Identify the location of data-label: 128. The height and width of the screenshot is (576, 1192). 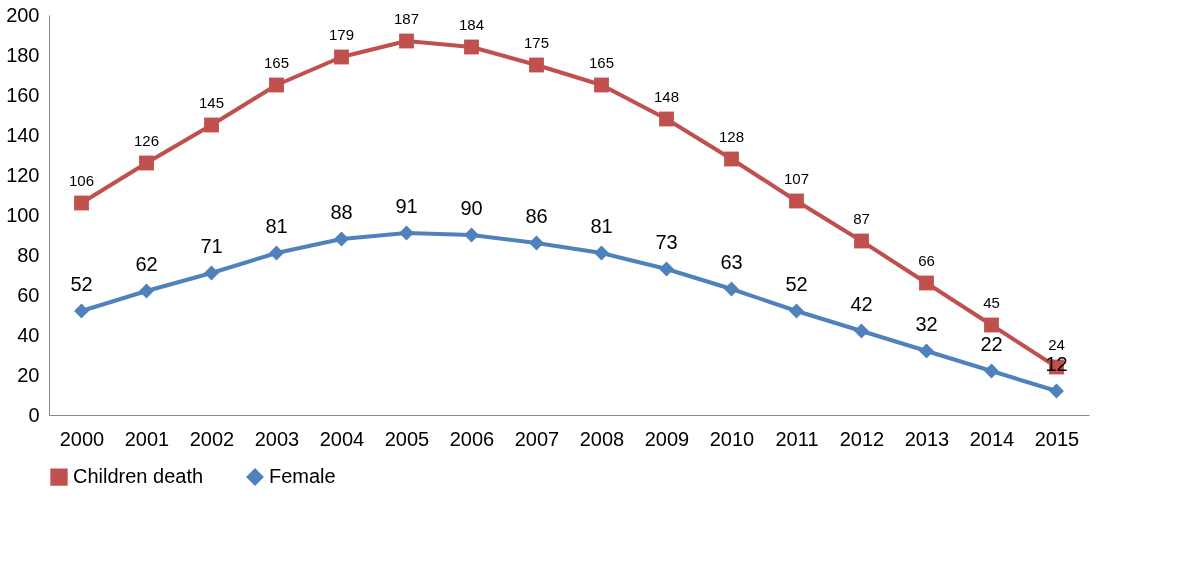
(731, 136).